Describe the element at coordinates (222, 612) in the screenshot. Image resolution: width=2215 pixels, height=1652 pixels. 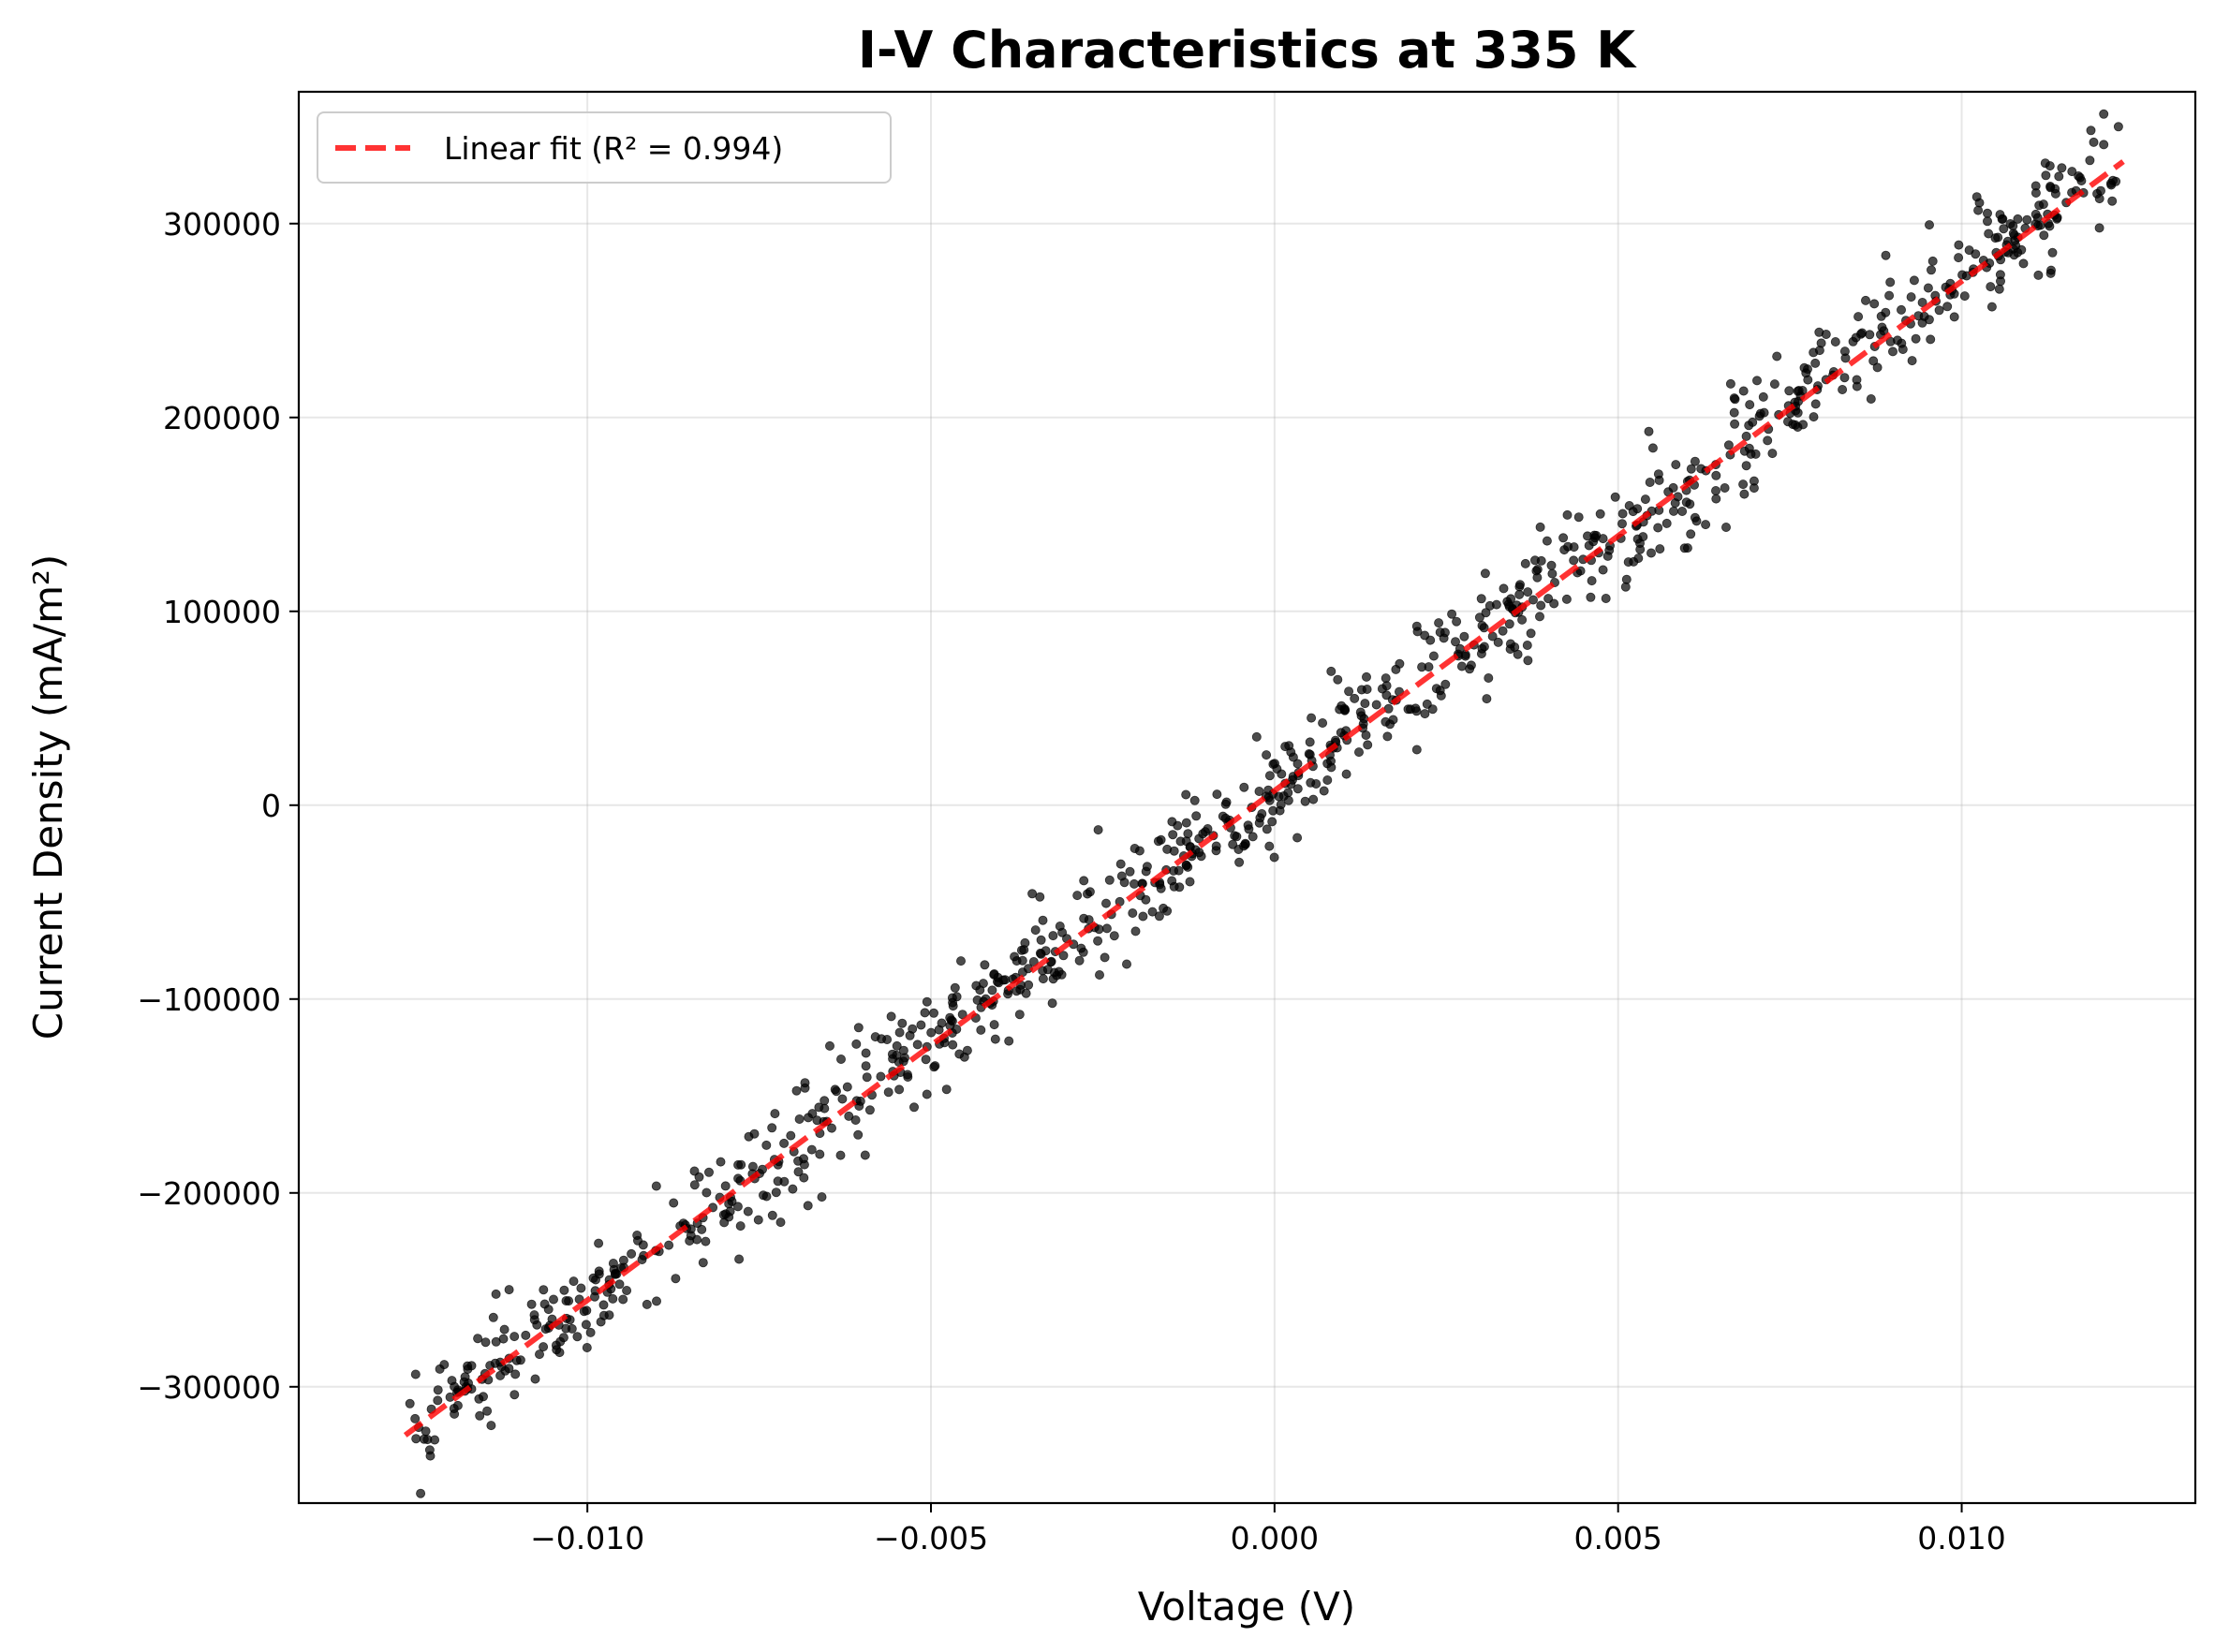
I see `y-tick-label: 100000` at that location.